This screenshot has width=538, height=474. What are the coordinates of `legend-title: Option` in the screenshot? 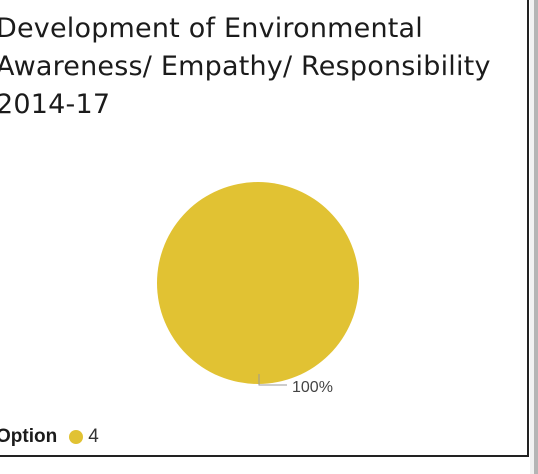 It's located at (29, 436).